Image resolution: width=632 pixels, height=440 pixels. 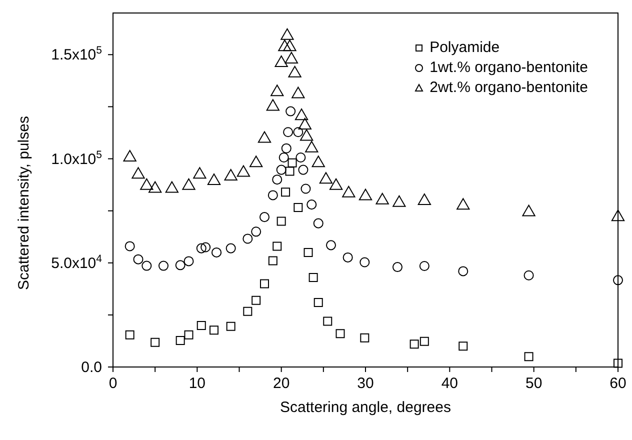 I want to click on legend-label: Polyamide, so click(x=465, y=48).